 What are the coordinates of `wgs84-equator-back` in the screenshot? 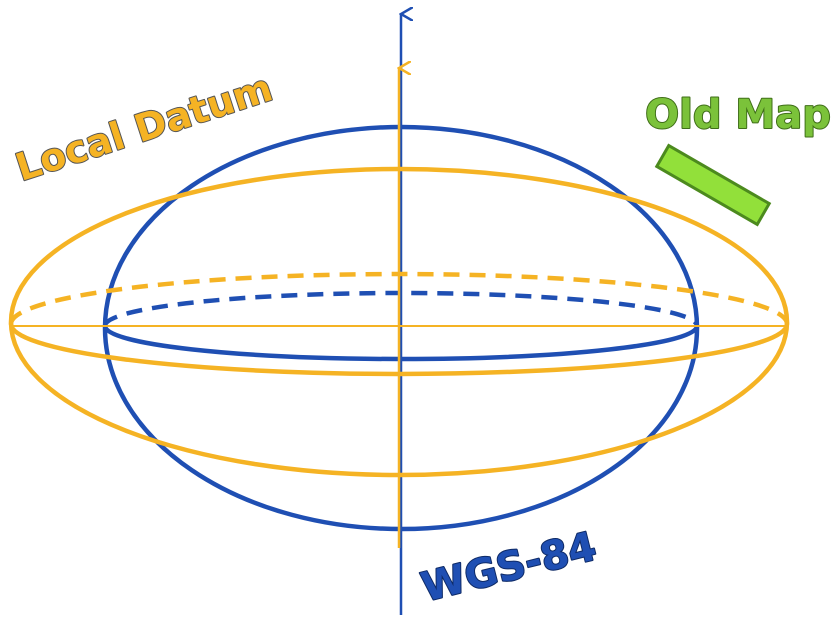 It's located at (401, 308).